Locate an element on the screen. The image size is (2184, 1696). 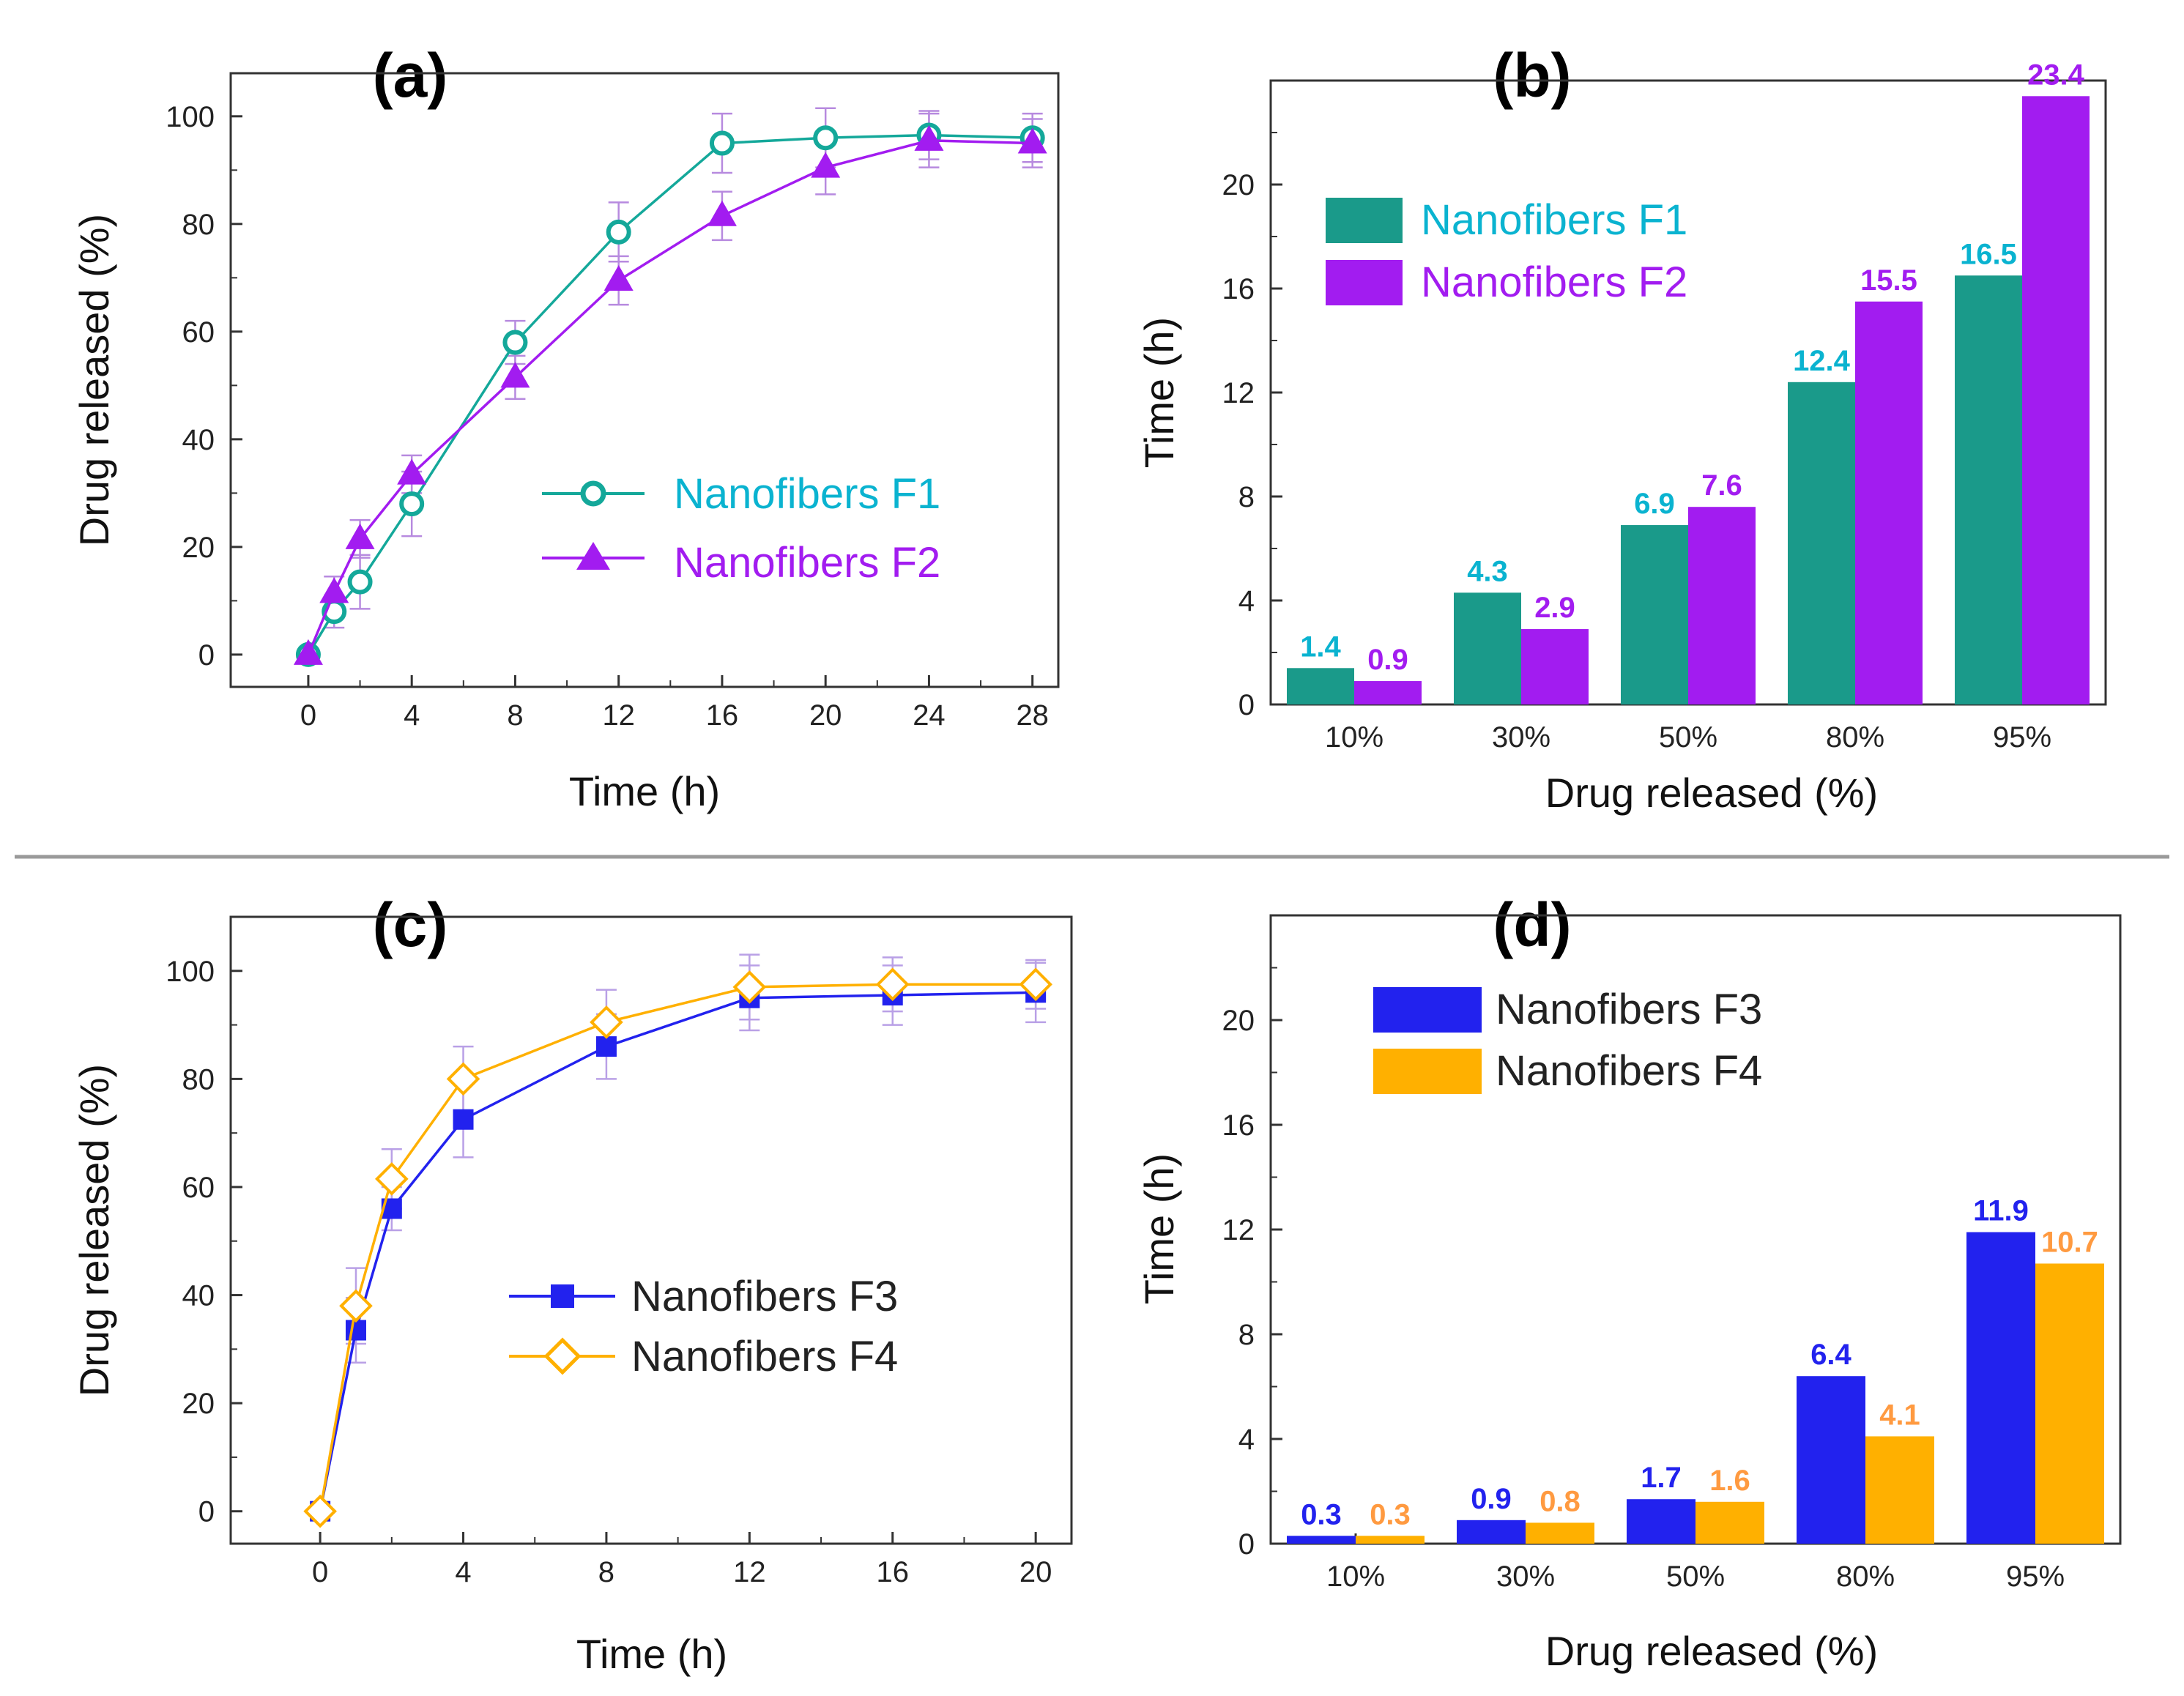
bar-data-label: 1.4 is located at coordinates (1321, 647).